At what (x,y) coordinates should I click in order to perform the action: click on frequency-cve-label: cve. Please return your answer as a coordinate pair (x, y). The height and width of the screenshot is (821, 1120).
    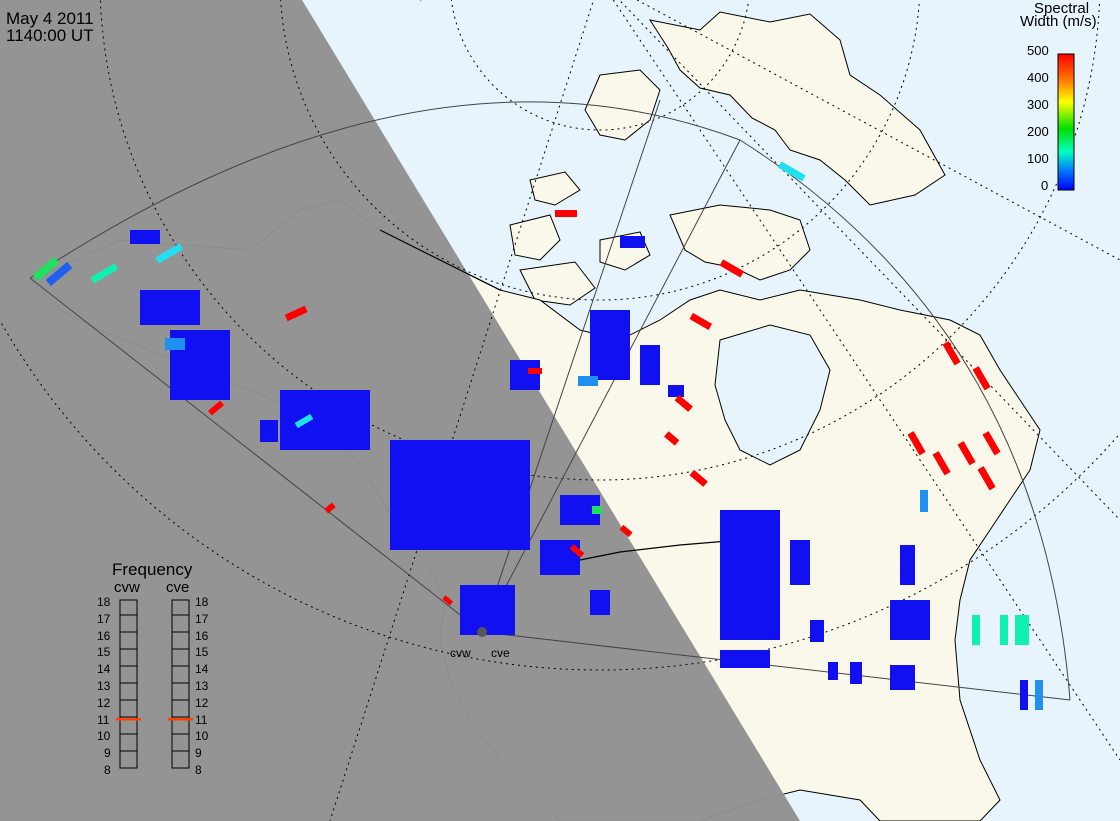
    Looking at the image, I should click on (178, 587).